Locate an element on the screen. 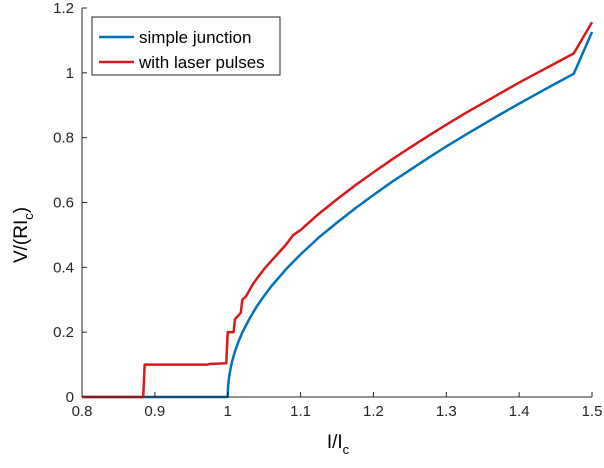 Image resolution: width=604 pixels, height=468 pixels. y-tick-label: 0.8 is located at coordinates (63, 138).